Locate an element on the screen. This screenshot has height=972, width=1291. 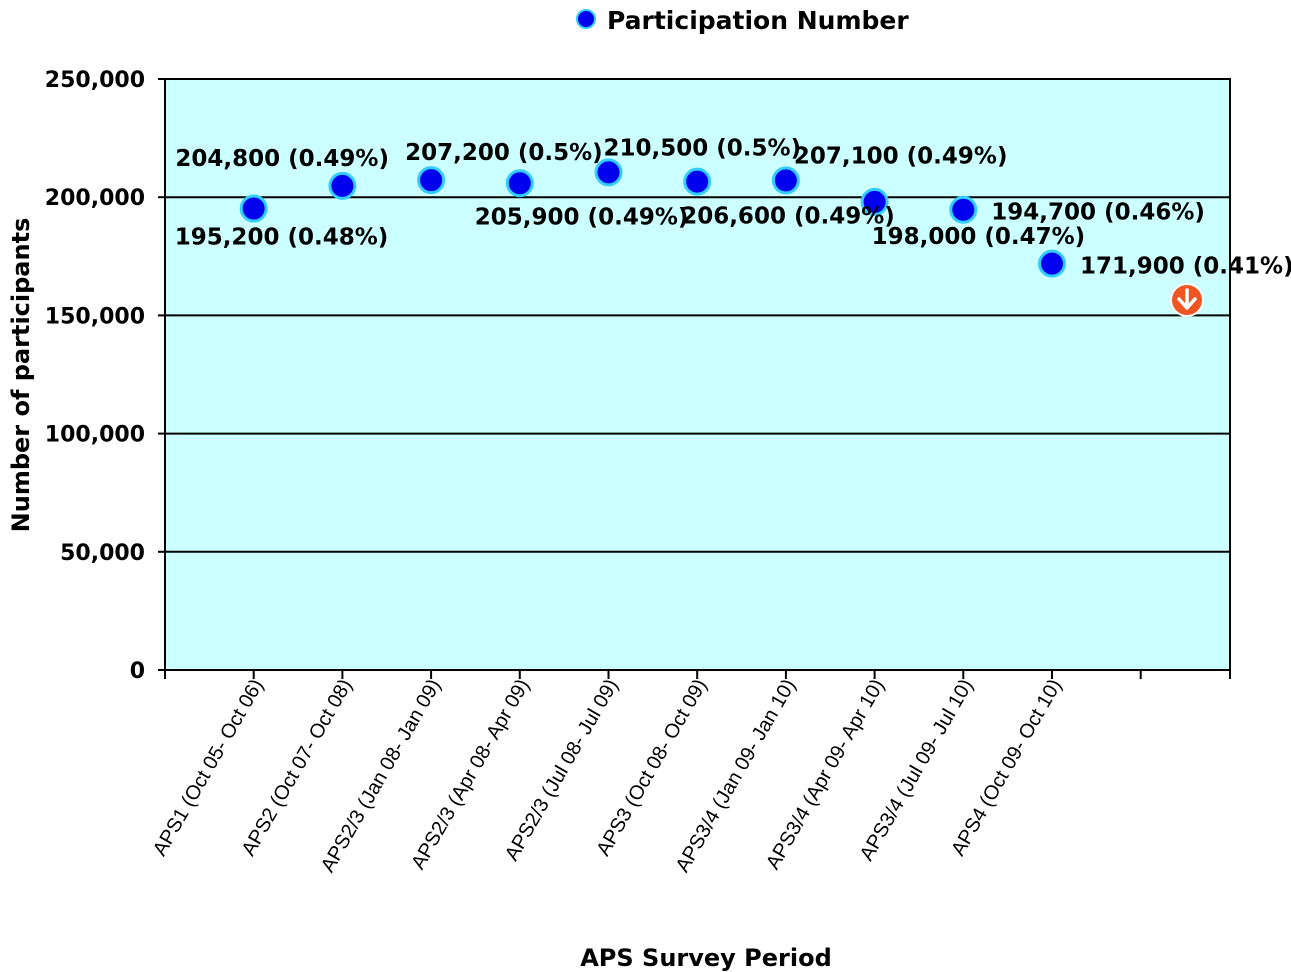
legend-label: Participation Number is located at coordinates (758, 20).